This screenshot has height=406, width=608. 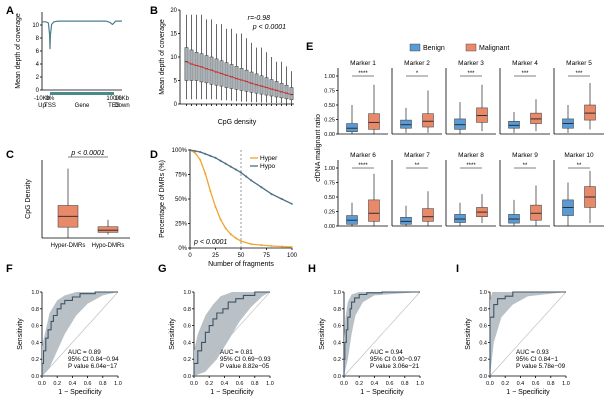 I want to click on panel-h-ytick-label: 0.8, so click(x=337, y=310).